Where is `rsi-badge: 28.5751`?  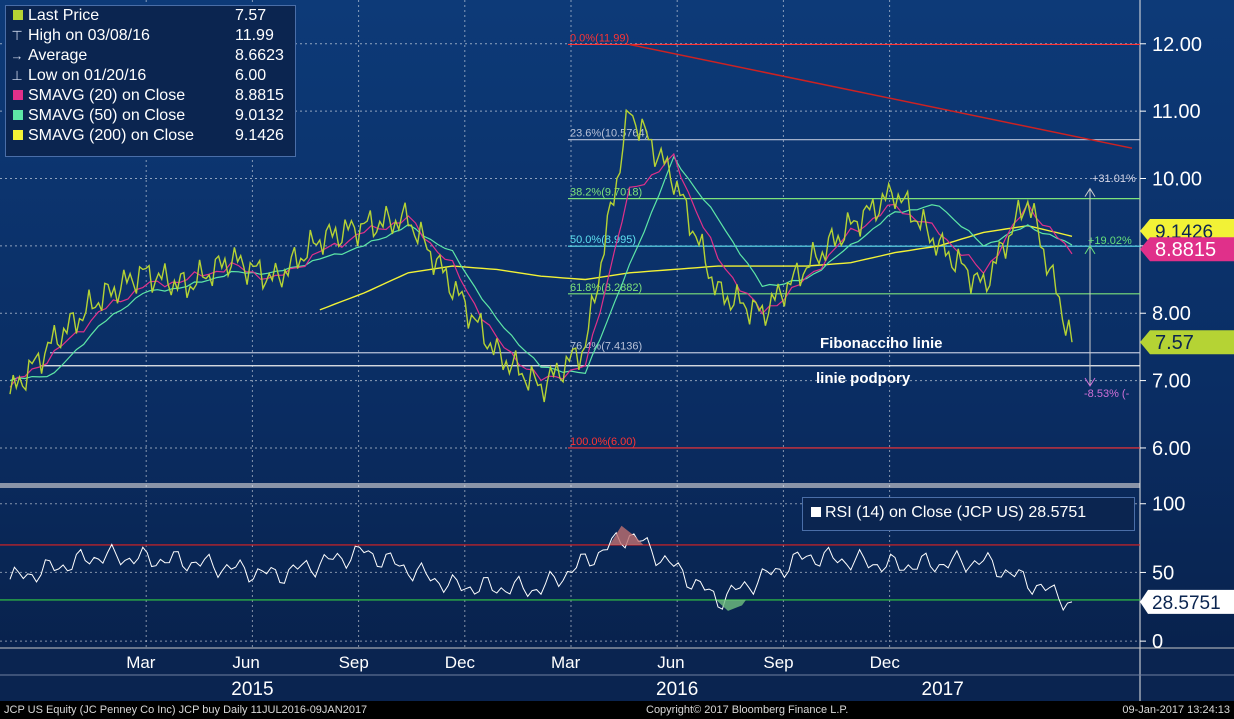
rsi-badge: 28.5751 is located at coordinates (1187, 601).